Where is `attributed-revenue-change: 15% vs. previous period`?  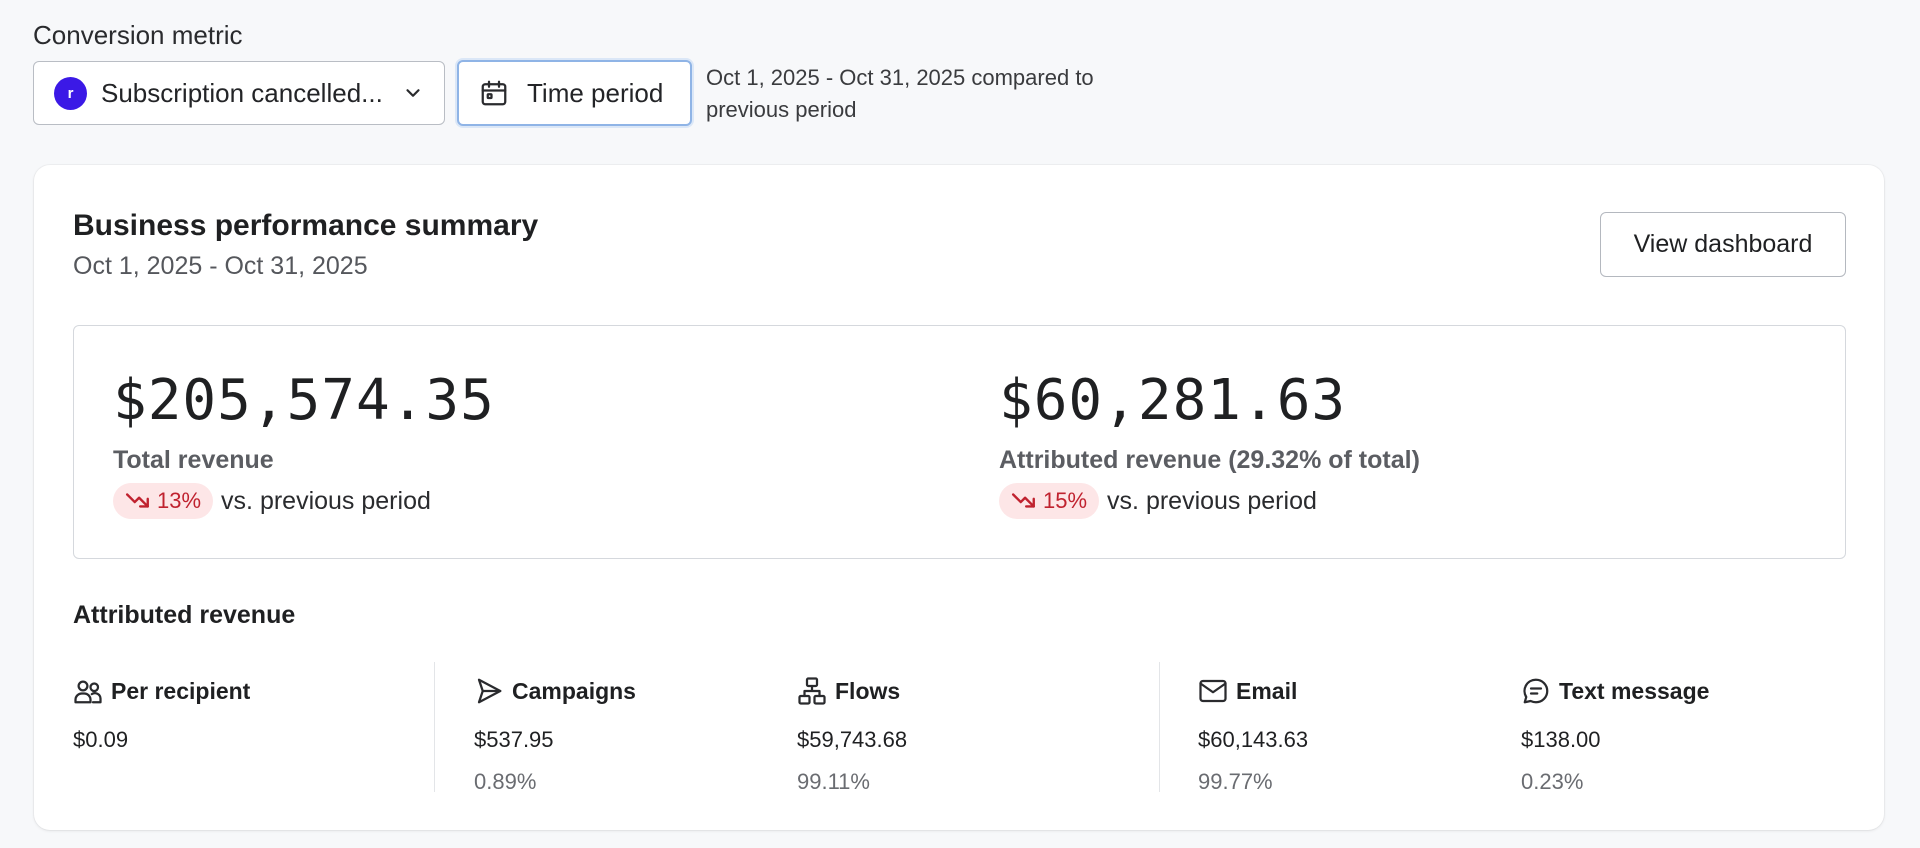
attributed-revenue-change: 15% vs. previous period is located at coordinates (1209, 501).